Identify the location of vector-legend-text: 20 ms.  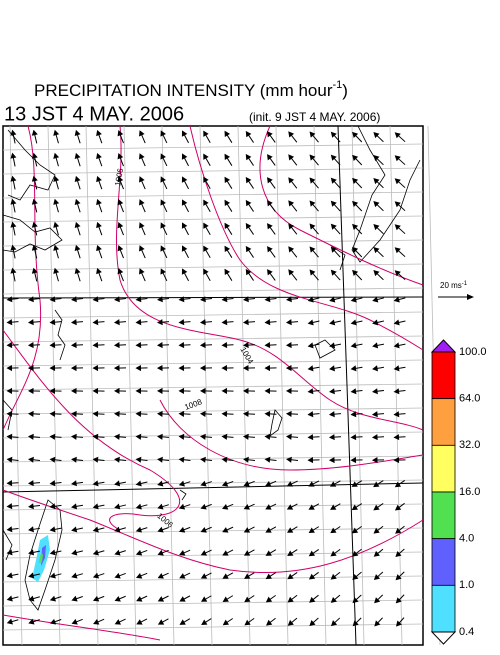
(451, 285).